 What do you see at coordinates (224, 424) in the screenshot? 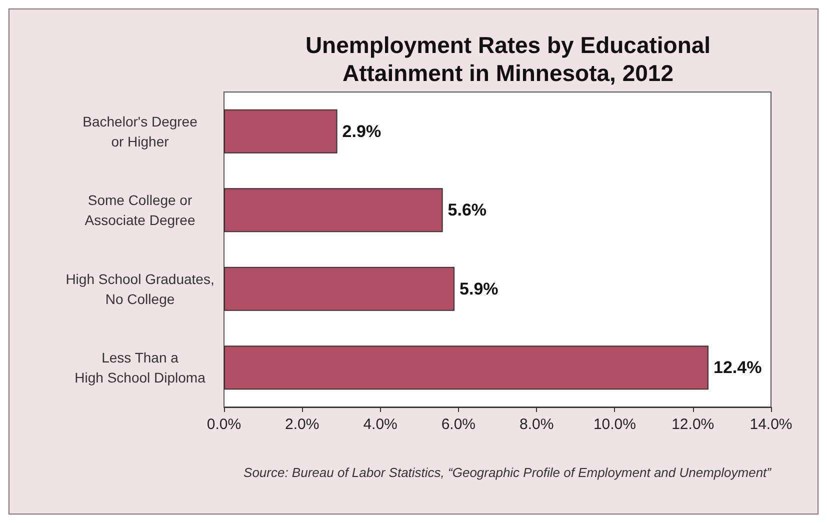
I see `x-tick-label: 0.0%` at bounding box center [224, 424].